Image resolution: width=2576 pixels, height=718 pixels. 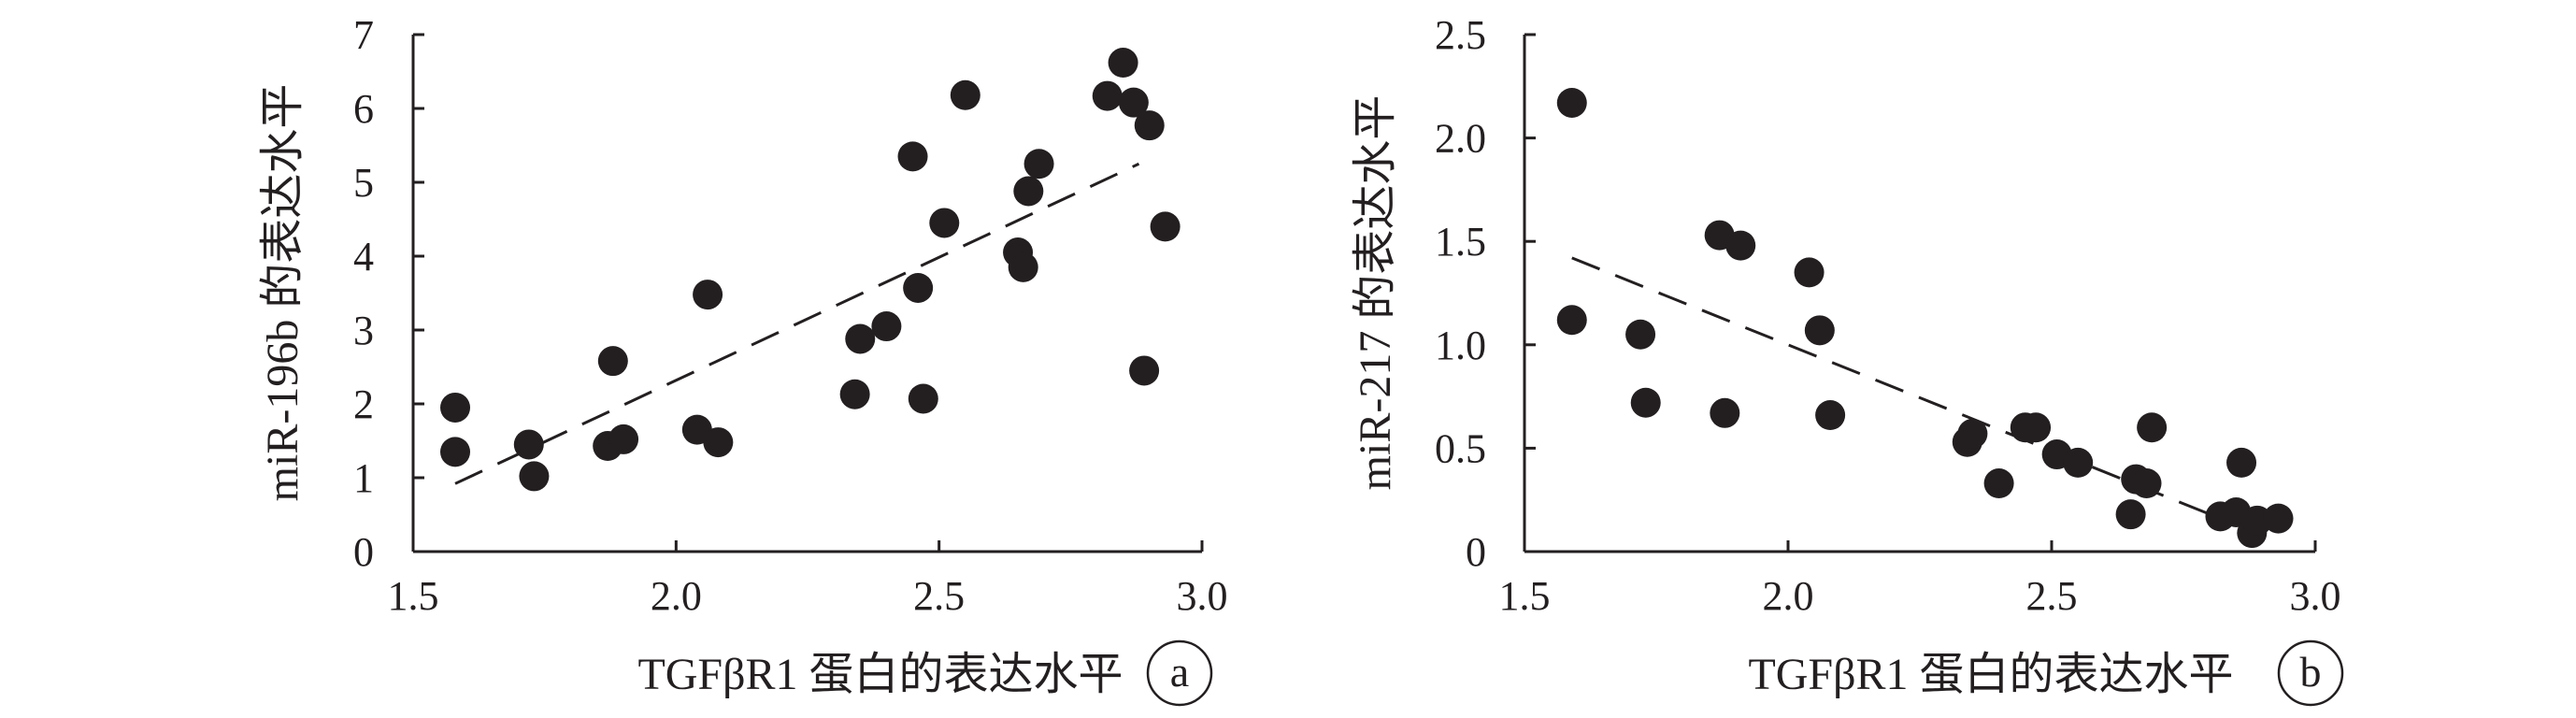 I want to click on y-tick-label: 5, so click(x=363, y=183).